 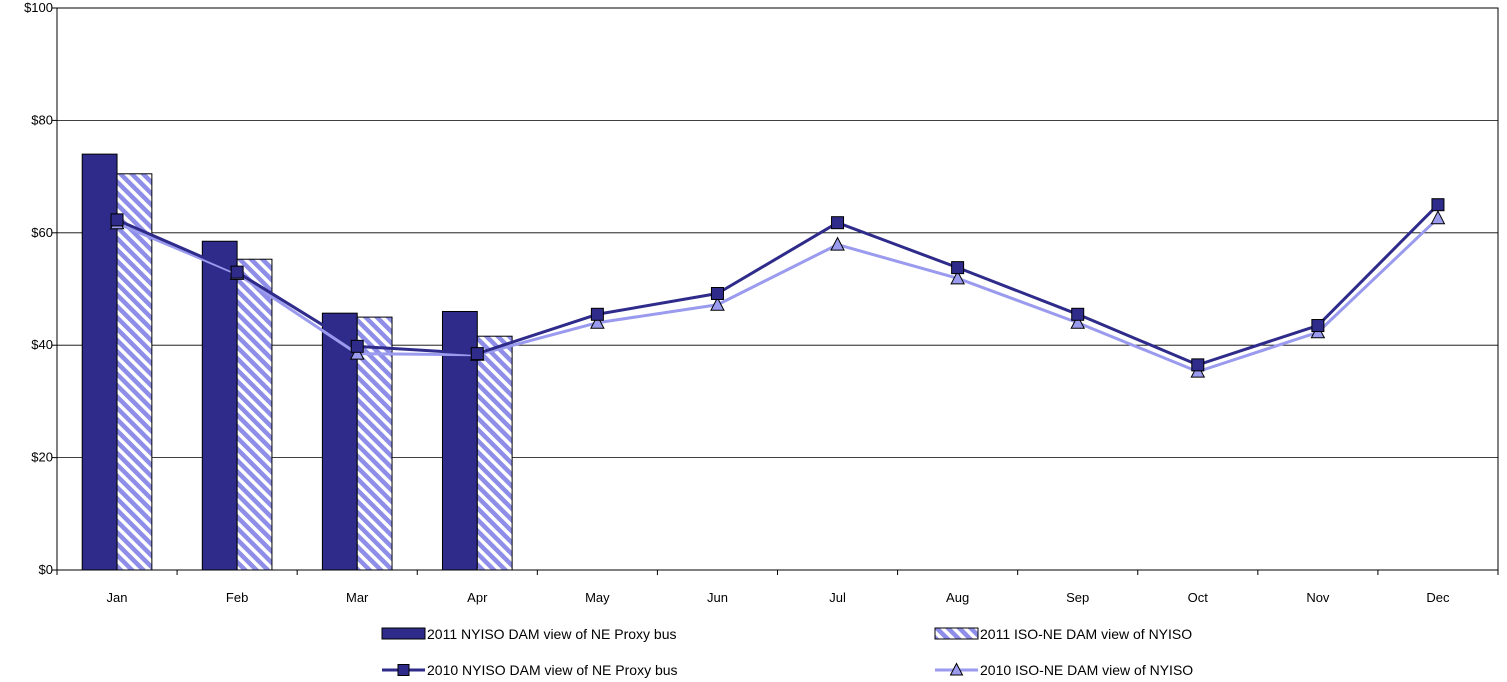 What do you see at coordinates (117, 597) in the screenshot?
I see `x-tick-label: Jan` at bounding box center [117, 597].